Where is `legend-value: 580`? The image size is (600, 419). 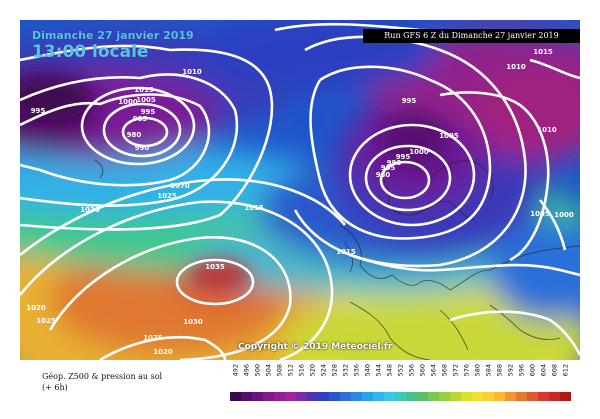 legend-value: 580 is located at coordinates (478, 370).